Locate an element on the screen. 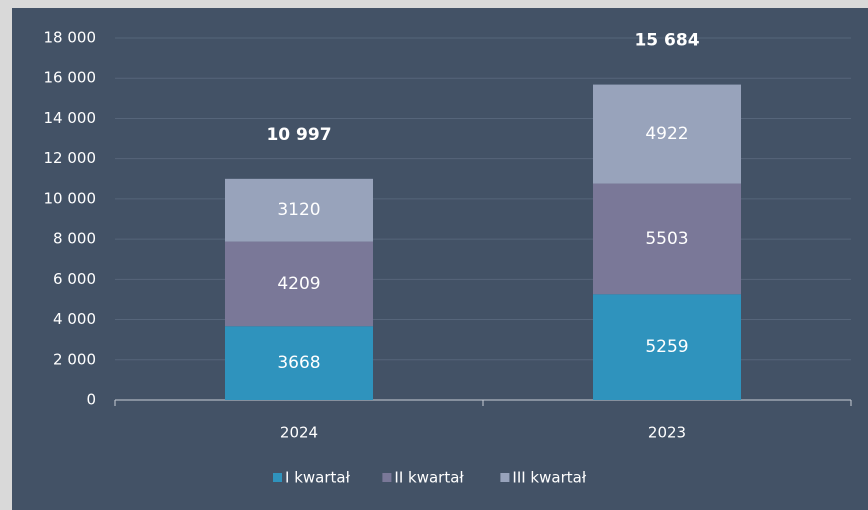  total-label: 10 997 is located at coordinates (298, 135).